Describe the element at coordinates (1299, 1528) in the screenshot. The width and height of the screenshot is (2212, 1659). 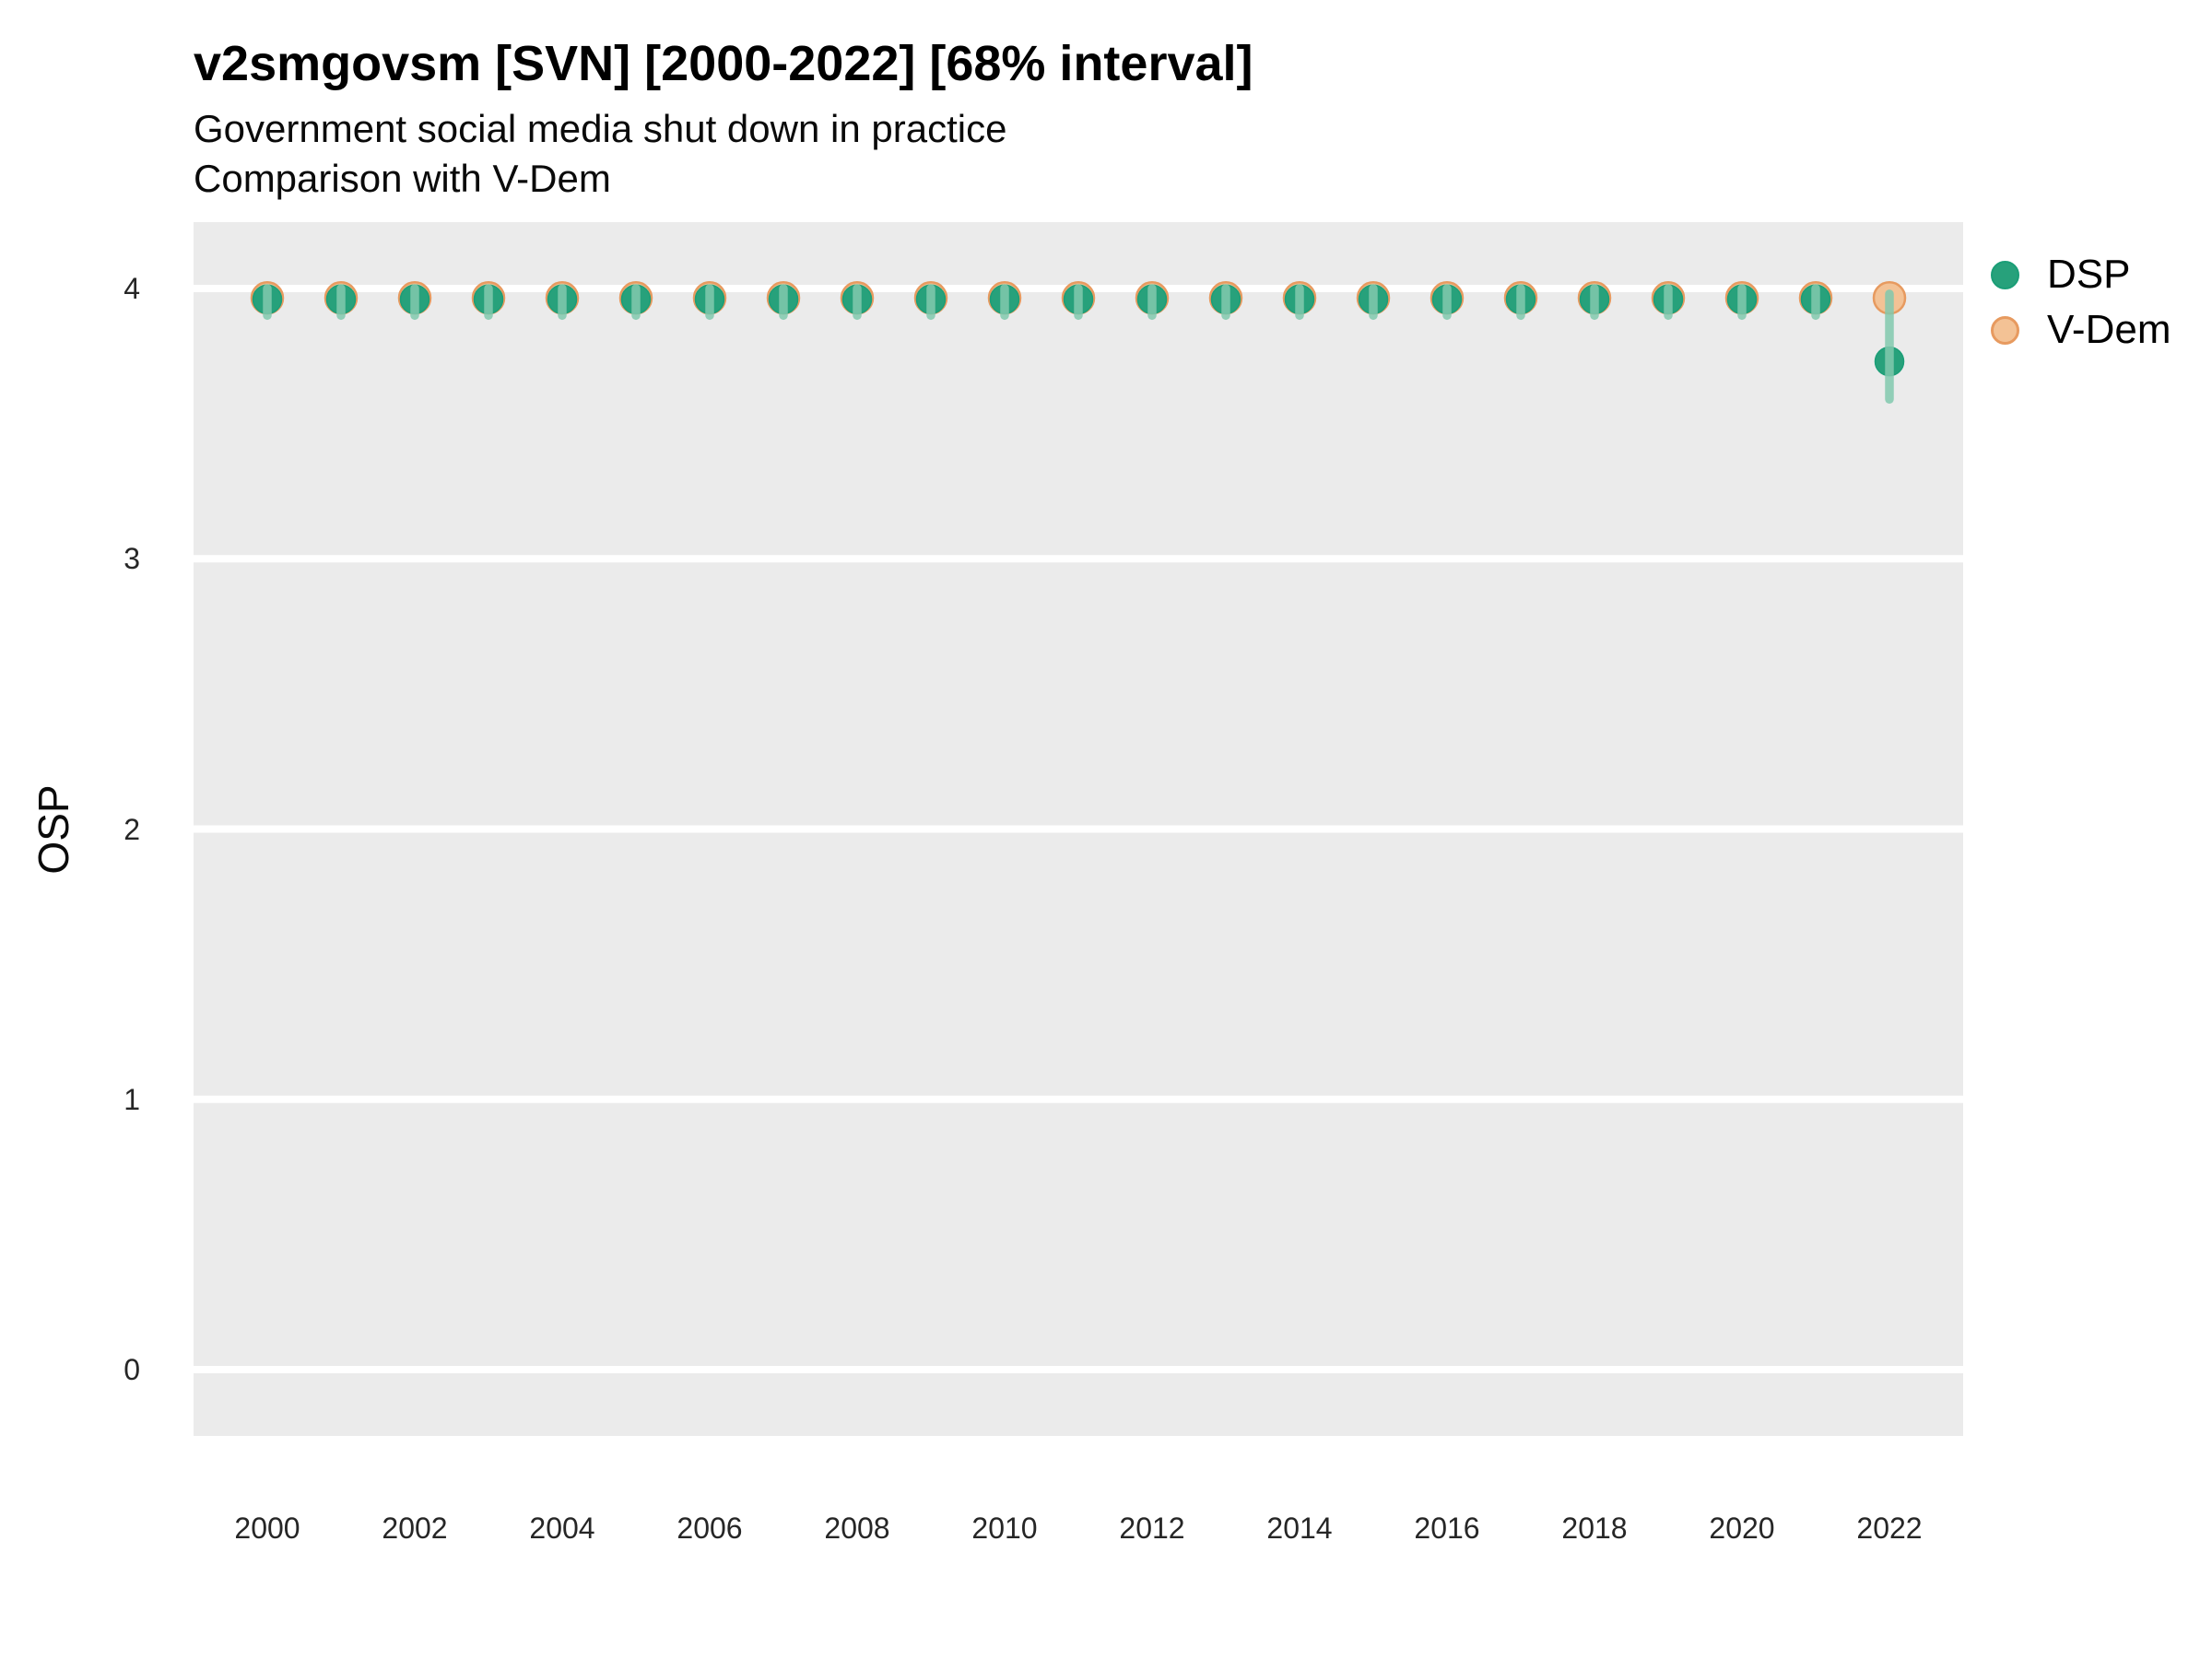
I see `x-tick-label-2014: 2014` at that location.